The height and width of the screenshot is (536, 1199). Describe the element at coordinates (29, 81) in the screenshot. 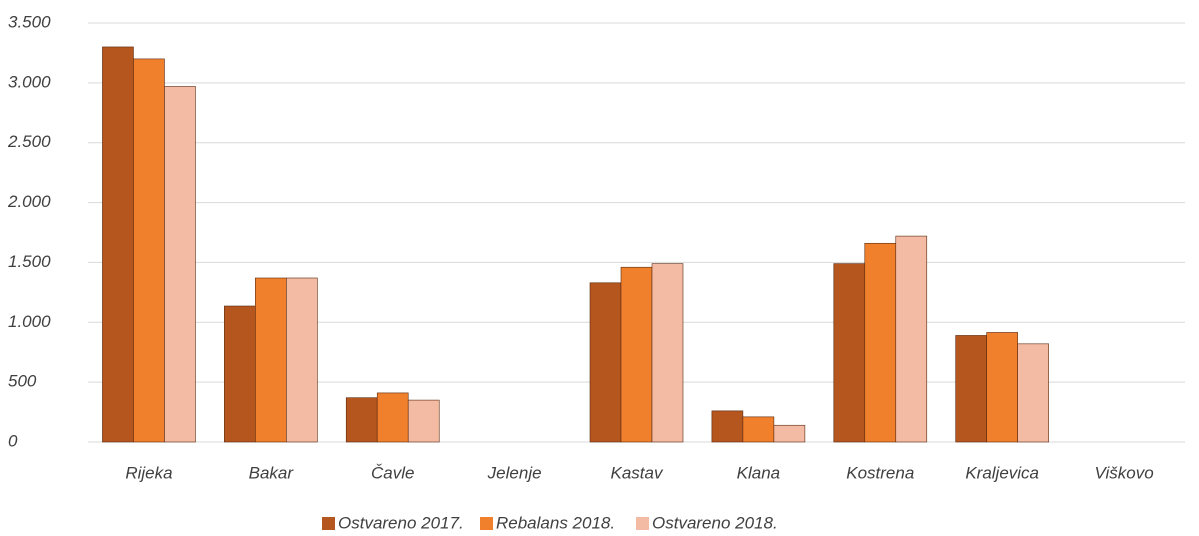

I see `y-tick-label: 3.000` at that location.